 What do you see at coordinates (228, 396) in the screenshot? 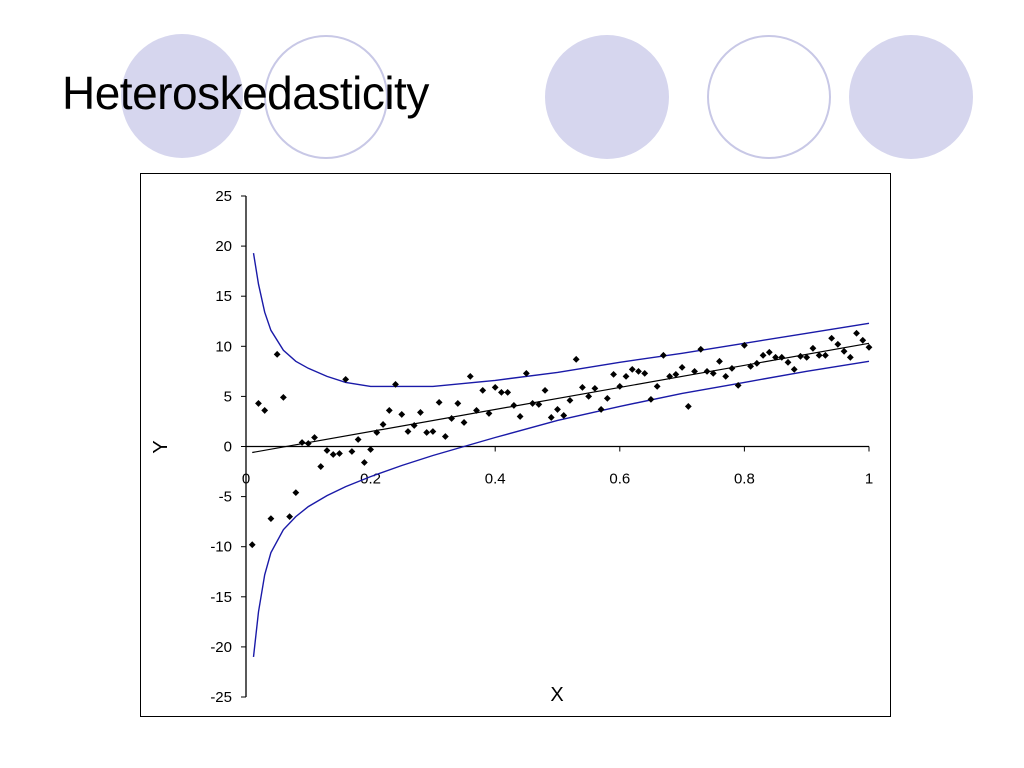
I see `y-tick-label: 5` at bounding box center [228, 396].